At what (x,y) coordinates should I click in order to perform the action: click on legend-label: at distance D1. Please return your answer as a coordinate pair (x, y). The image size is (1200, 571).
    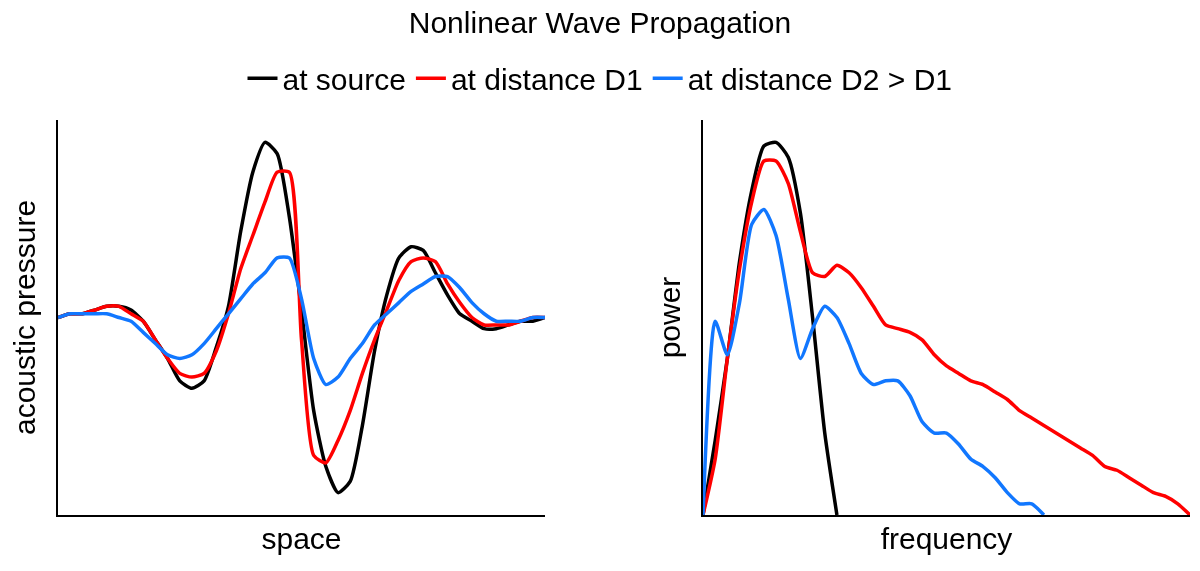
    Looking at the image, I should click on (546, 79).